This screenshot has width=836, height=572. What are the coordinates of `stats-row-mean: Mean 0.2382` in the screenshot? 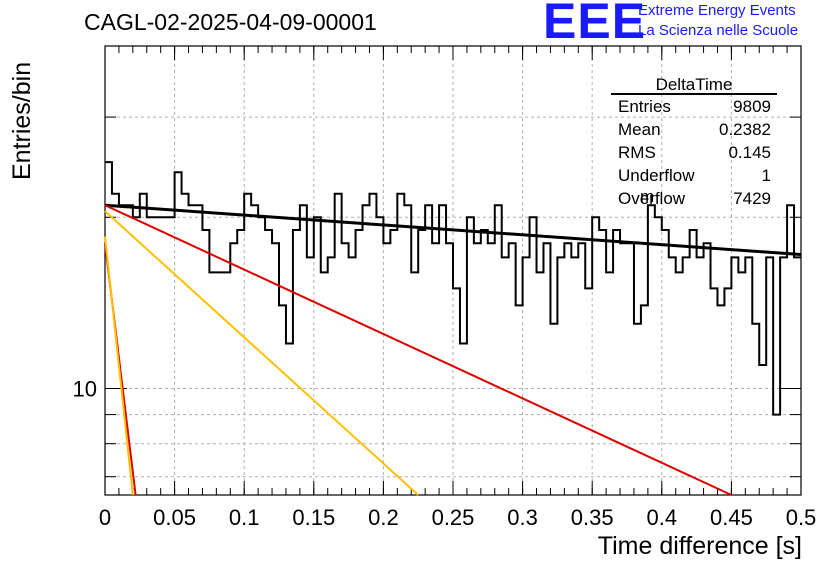 It's located at (694, 129).